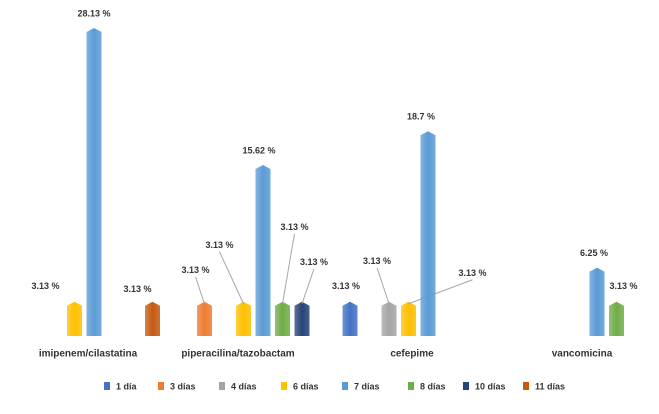 The image size is (659, 414). Describe the element at coordinates (183, 386) in the screenshot. I see `legend-label: 3 días` at that location.